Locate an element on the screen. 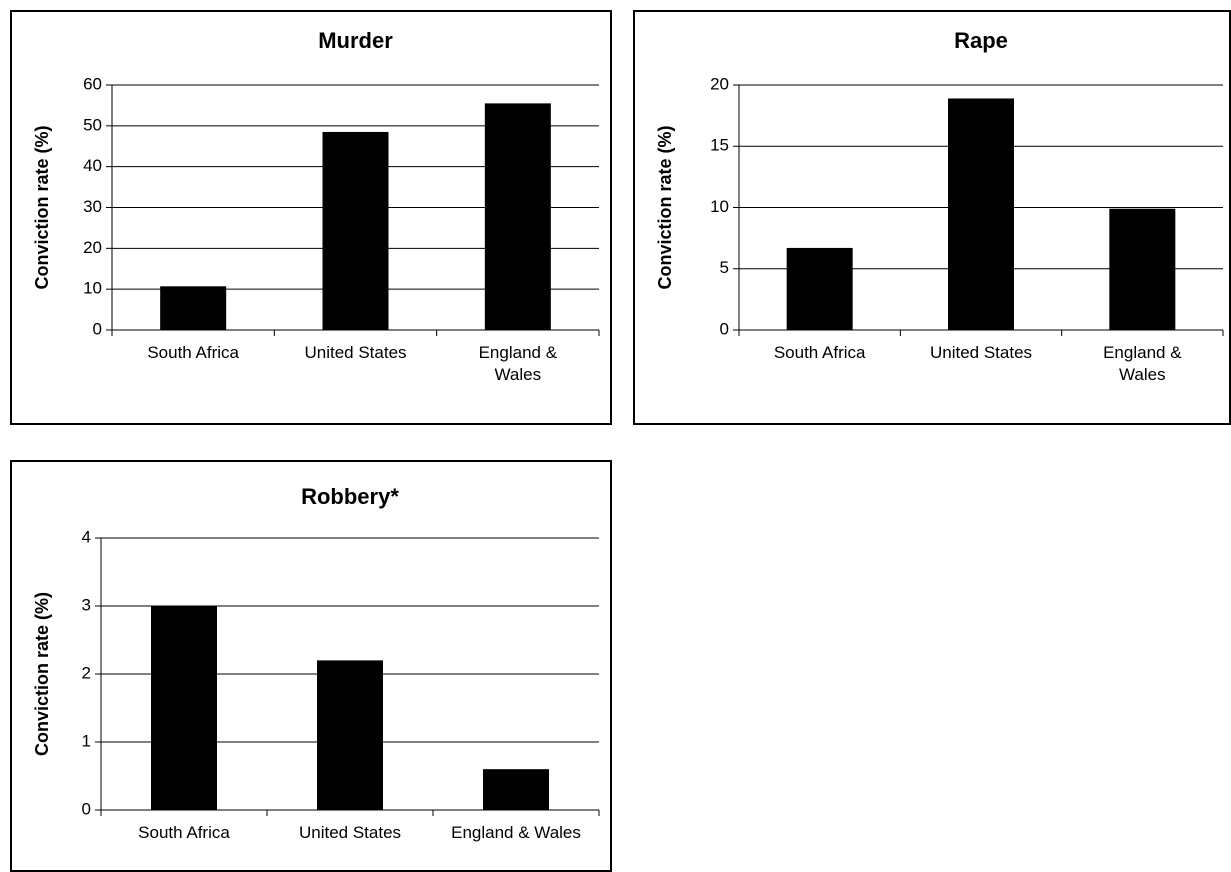 The image size is (1231, 872). robbery-y-tick-label: 1 is located at coordinates (86, 740).